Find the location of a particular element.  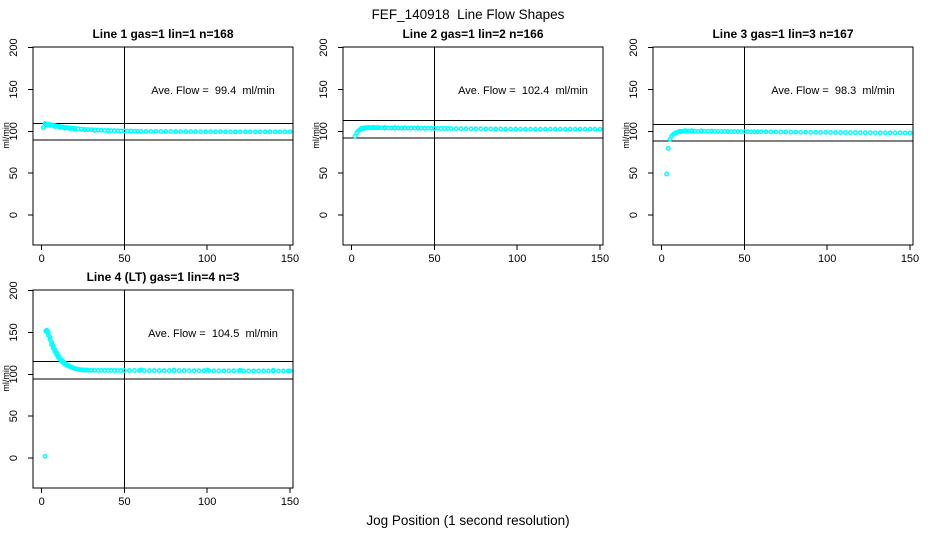

figure-title: FEF_140918 Line Flow Shapes is located at coordinates (468, 14).